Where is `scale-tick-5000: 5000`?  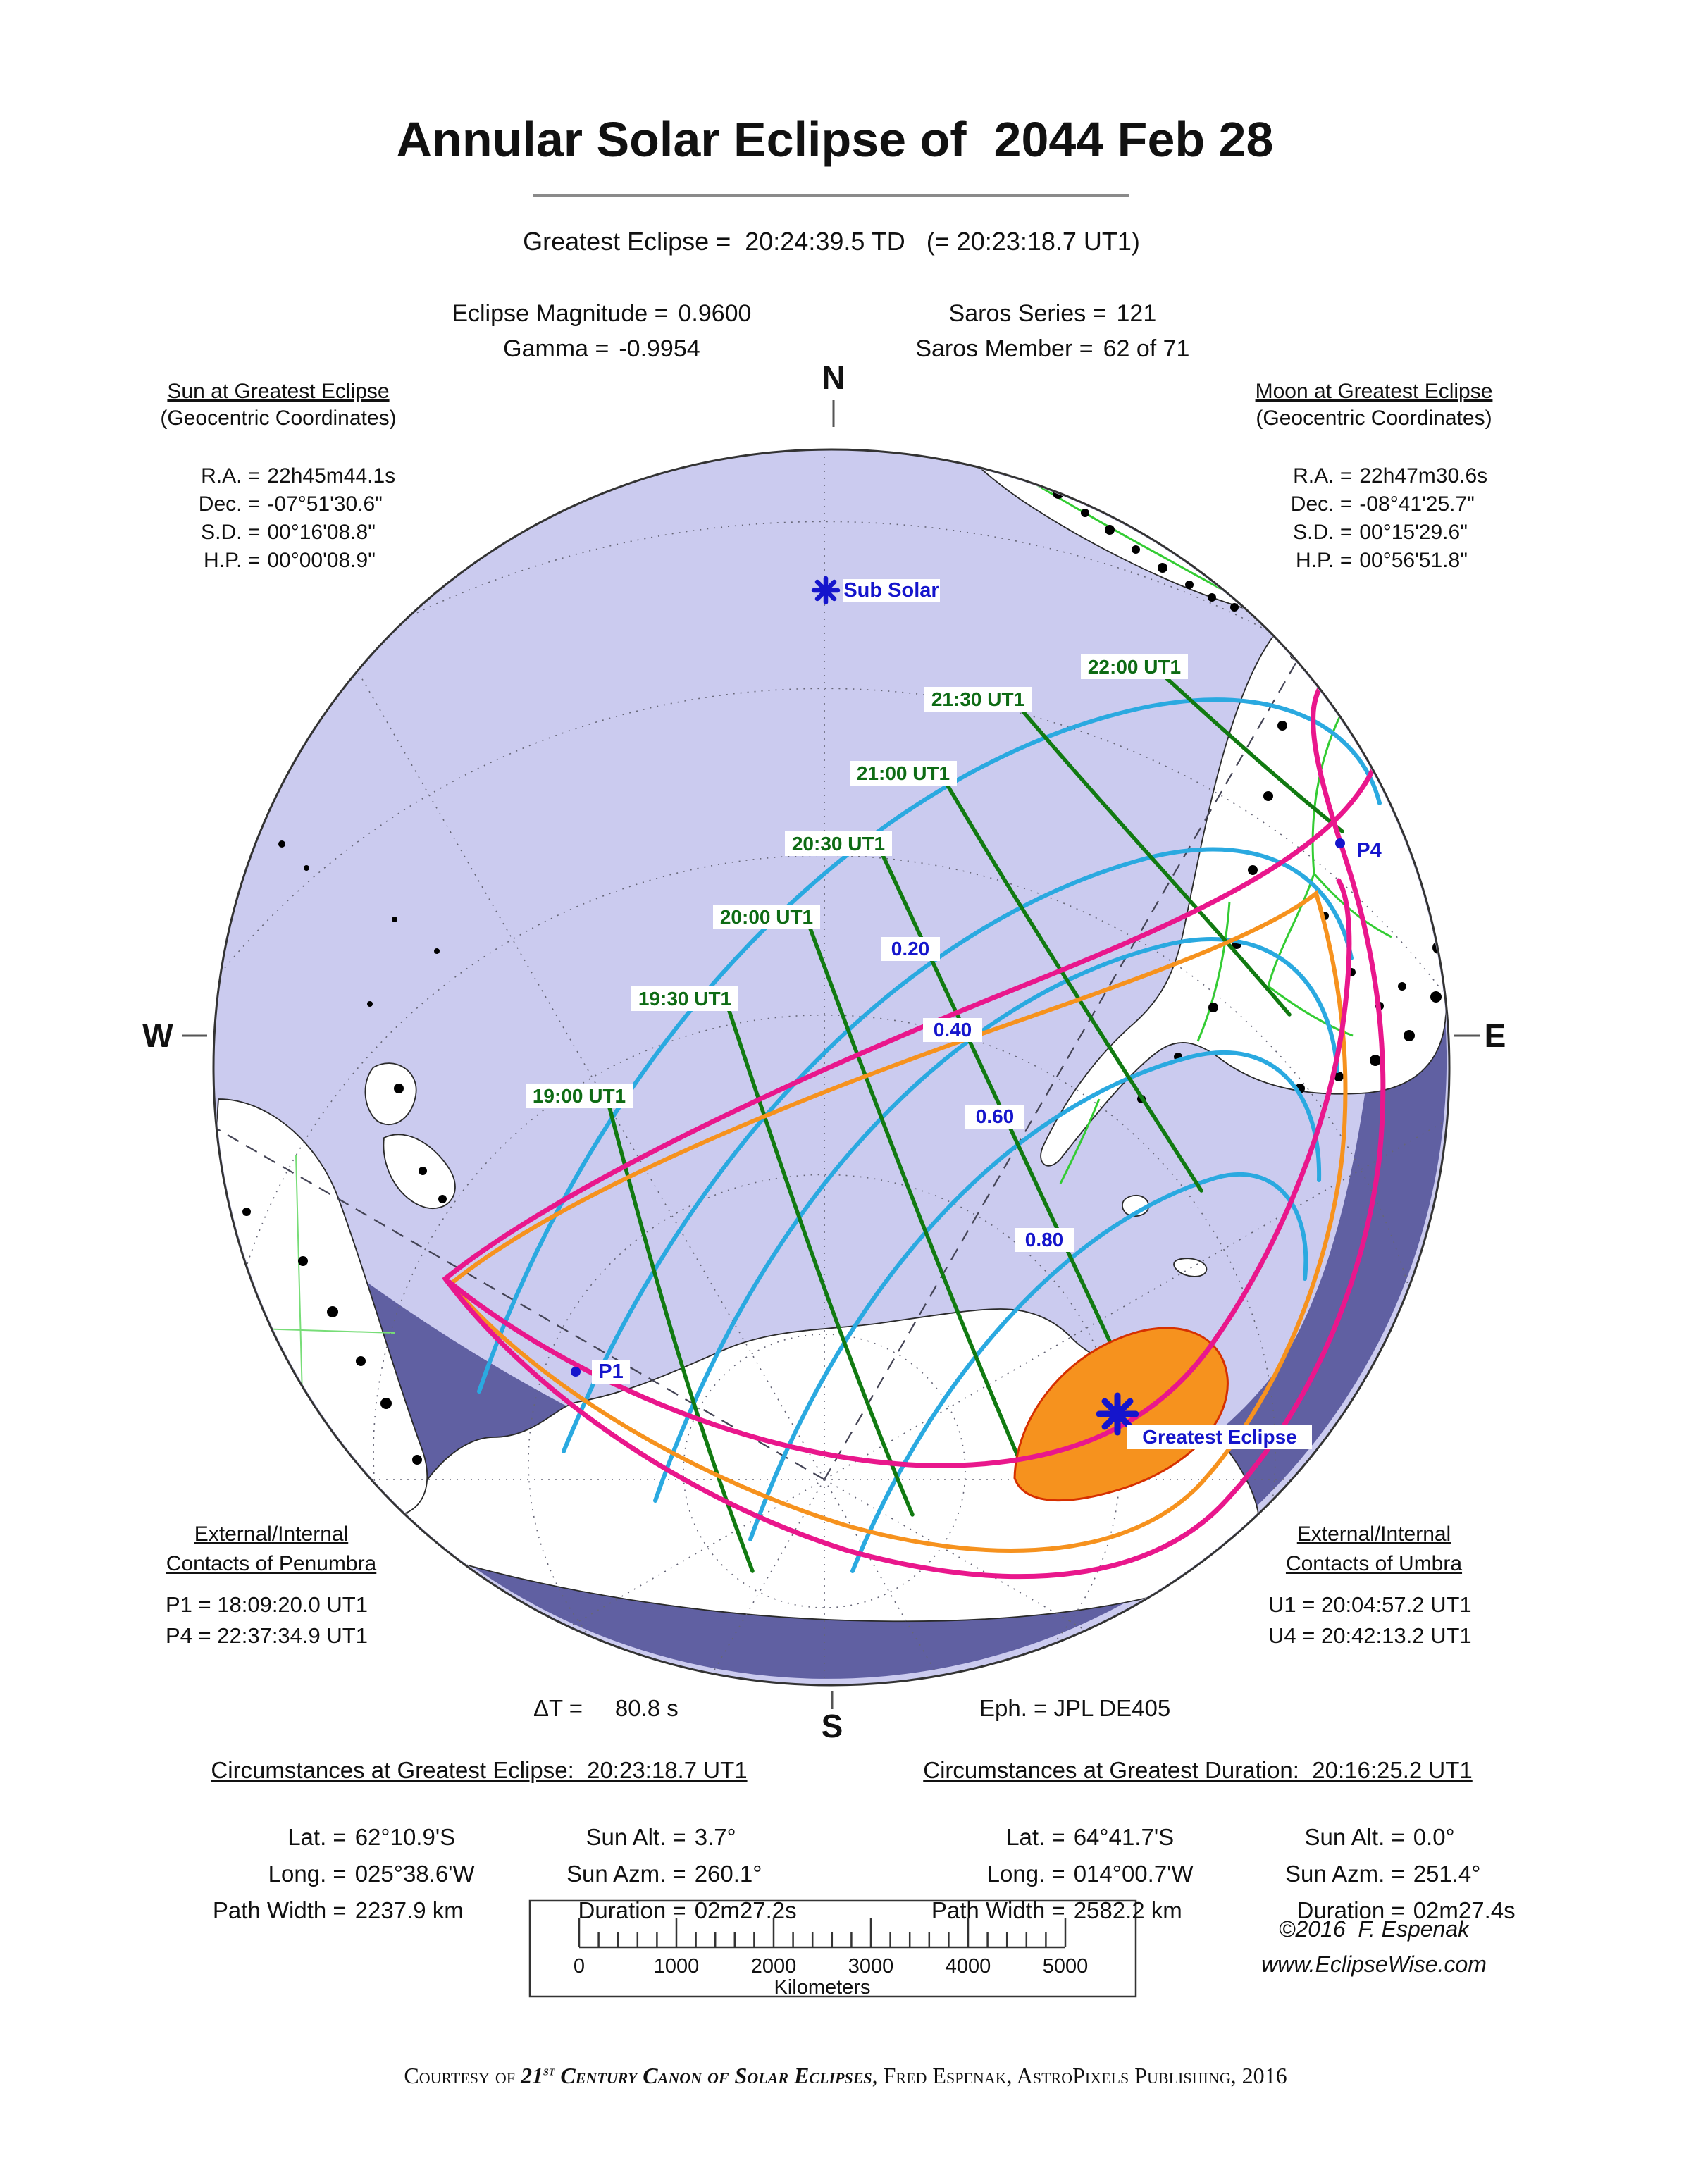
scale-tick-5000: 5000 is located at coordinates (1066, 1966).